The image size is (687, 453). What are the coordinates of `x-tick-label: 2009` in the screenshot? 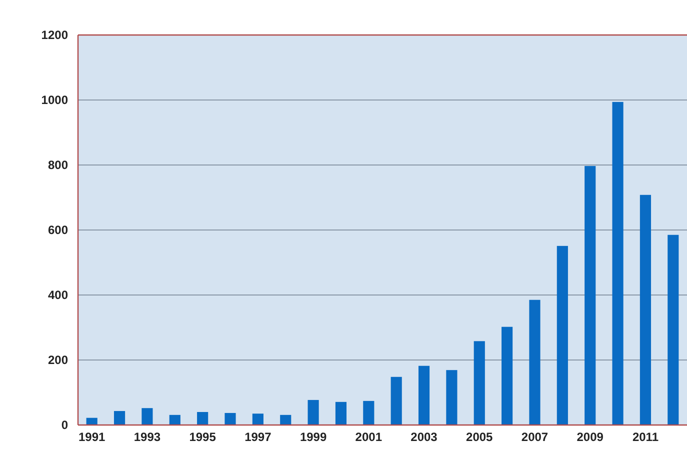 It's located at (590, 437).